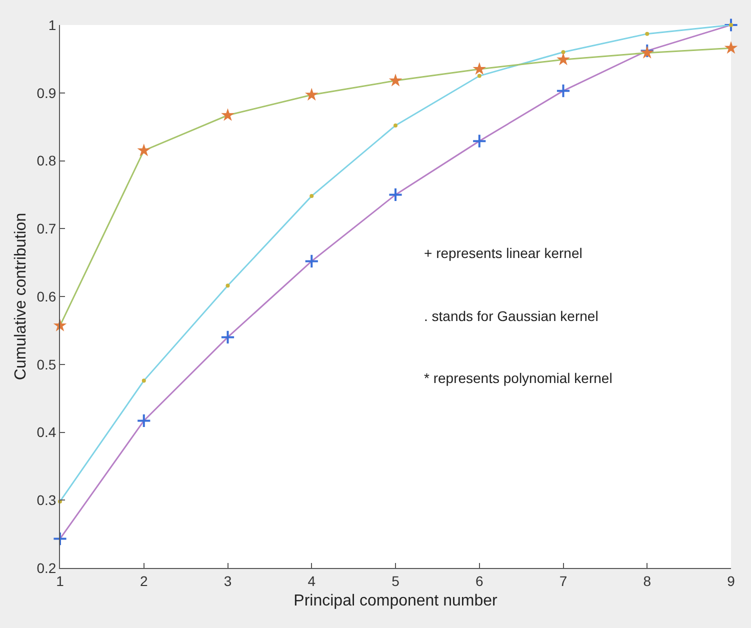 This screenshot has width=751, height=628. What do you see at coordinates (503, 253) in the screenshot?
I see `annotation: + represents linear kernel` at bounding box center [503, 253].